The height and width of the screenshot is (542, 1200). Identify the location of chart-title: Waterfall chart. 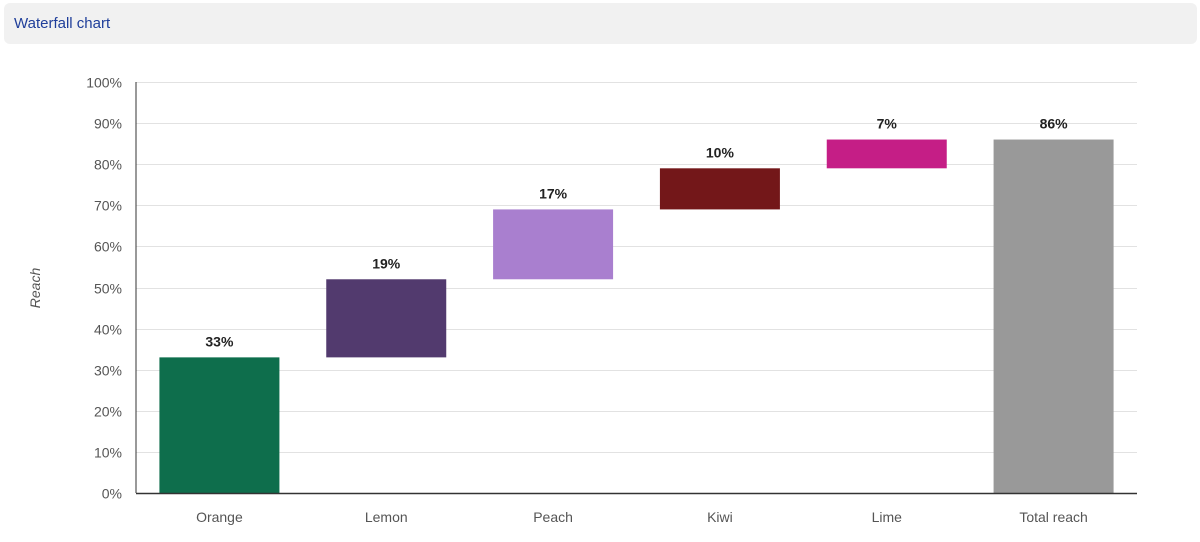
(62, 23).